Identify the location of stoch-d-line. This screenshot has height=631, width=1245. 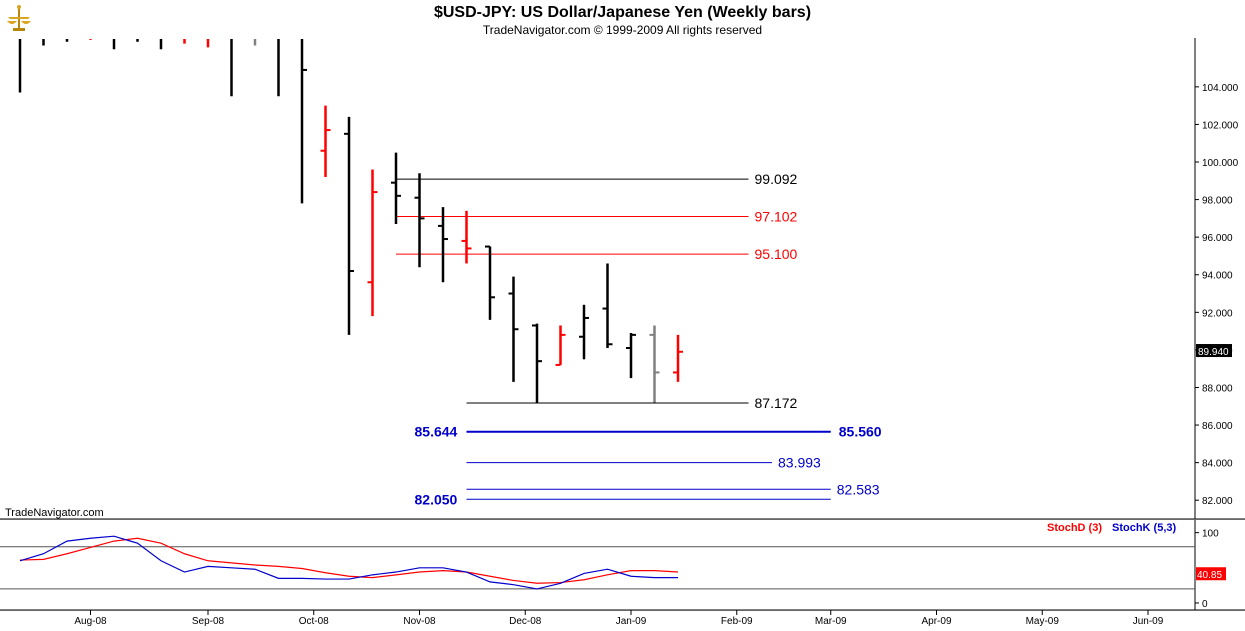
(349, 560).